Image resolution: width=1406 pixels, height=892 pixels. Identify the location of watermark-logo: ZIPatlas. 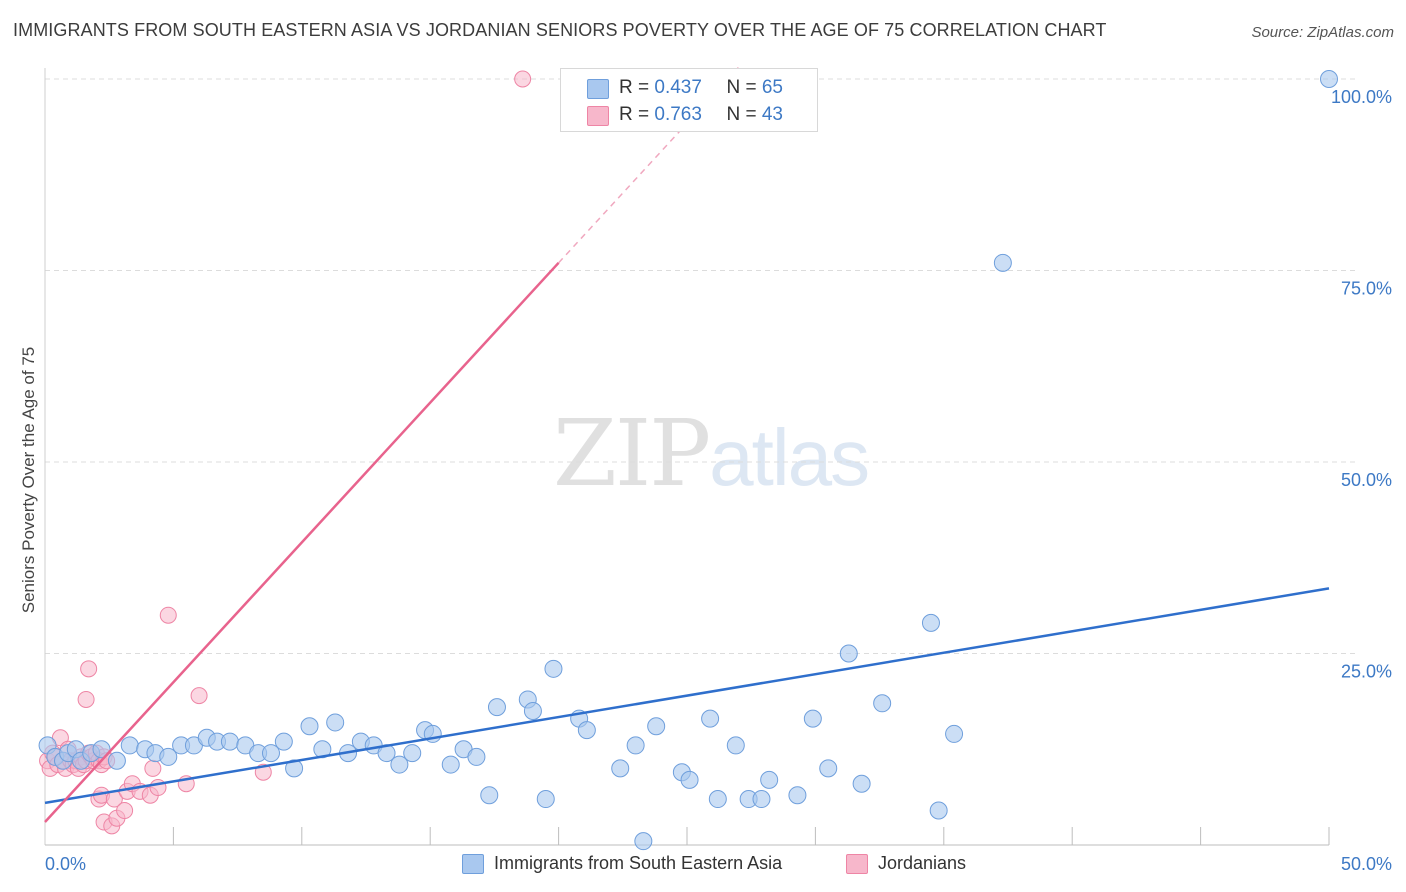
(711, 453).